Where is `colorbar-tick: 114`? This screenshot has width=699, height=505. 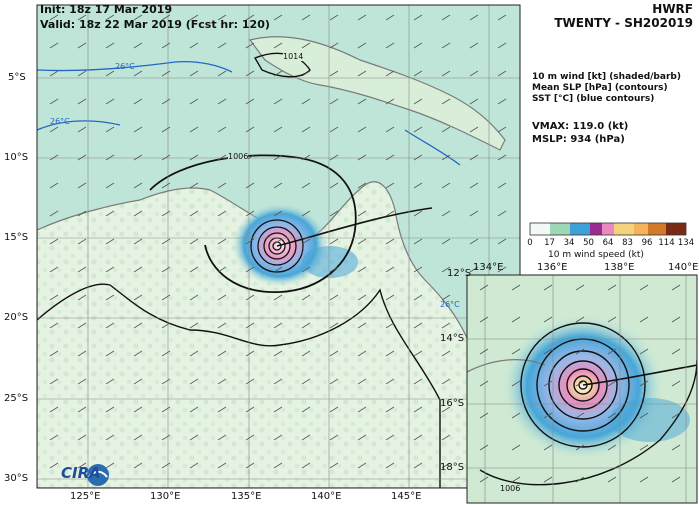 colorbar-tick: 114 is located at coordinates (666, 243).